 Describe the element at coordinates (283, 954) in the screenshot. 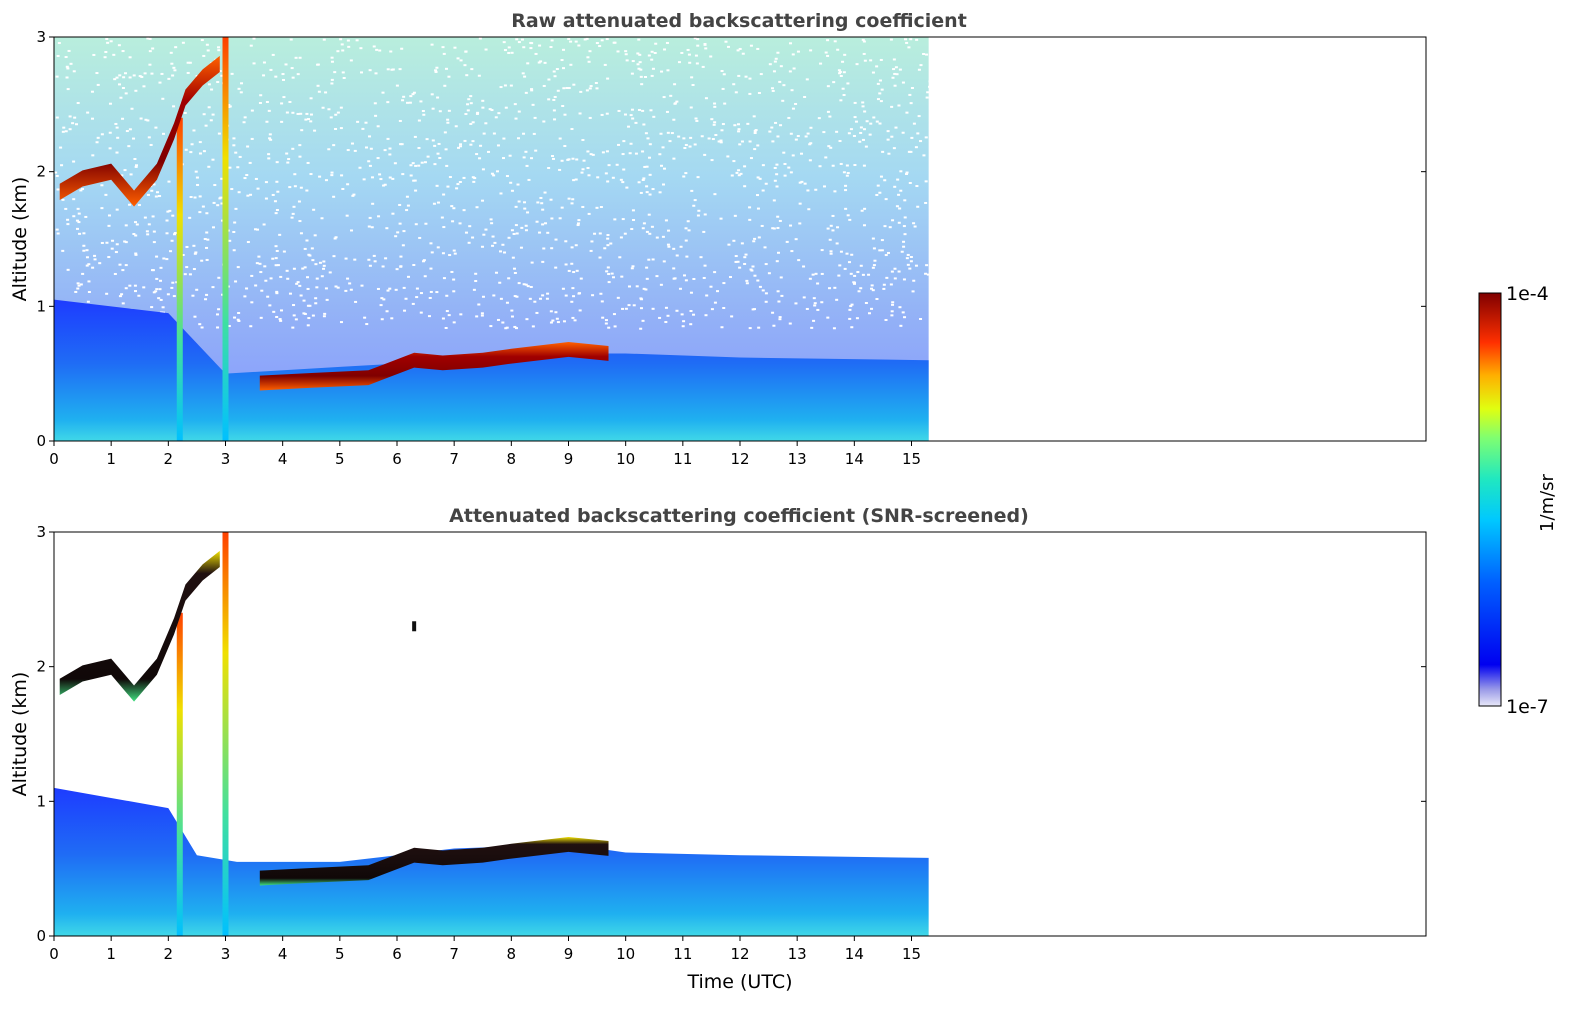

I see `x-tick-label: 4` at that location.